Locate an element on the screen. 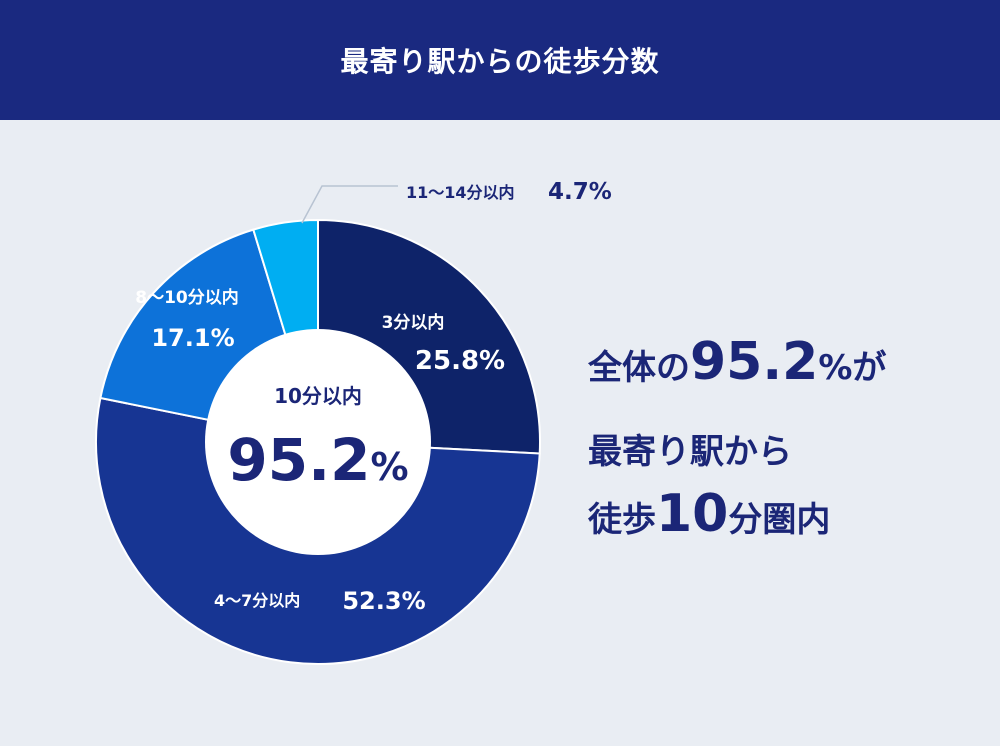  callout-leader-line is located at coordinates (349, 204).